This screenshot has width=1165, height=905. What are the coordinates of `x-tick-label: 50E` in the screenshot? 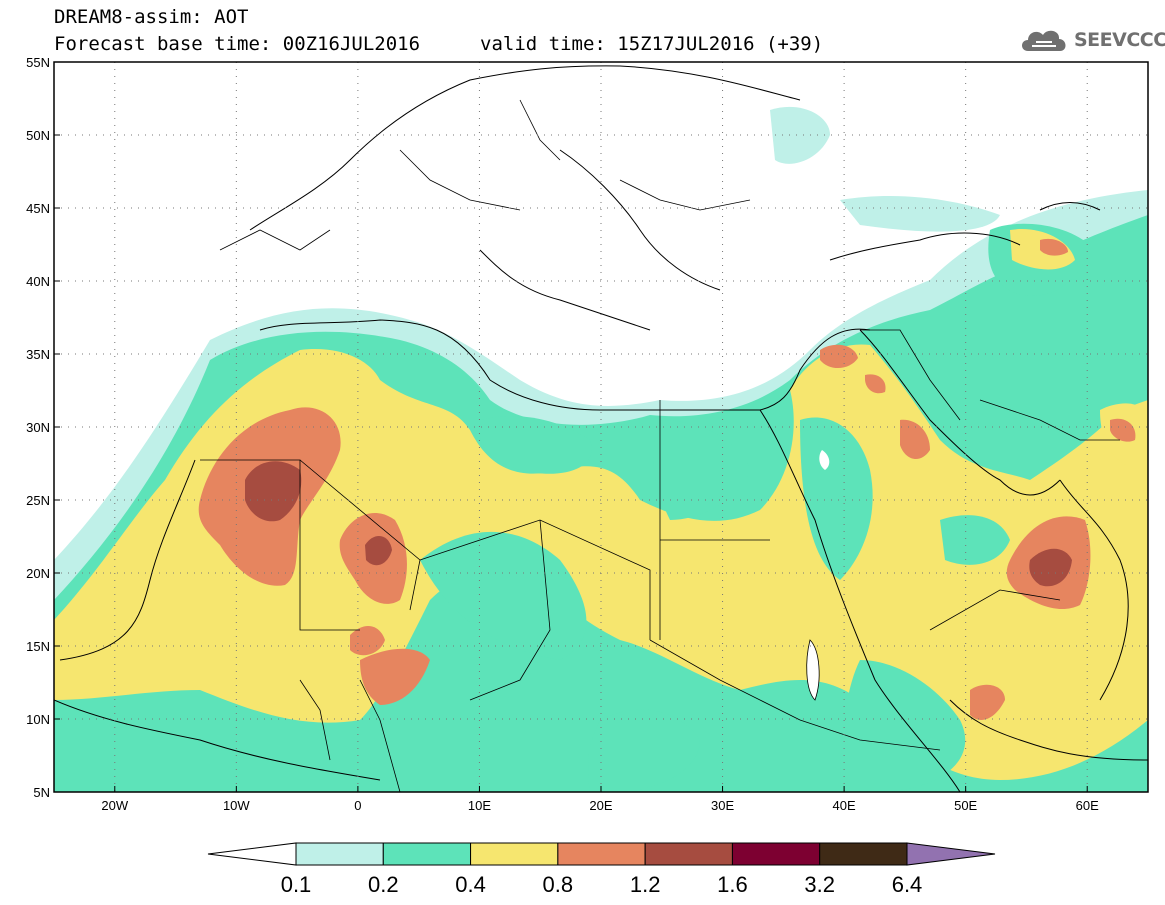 It's located at (965, 805).